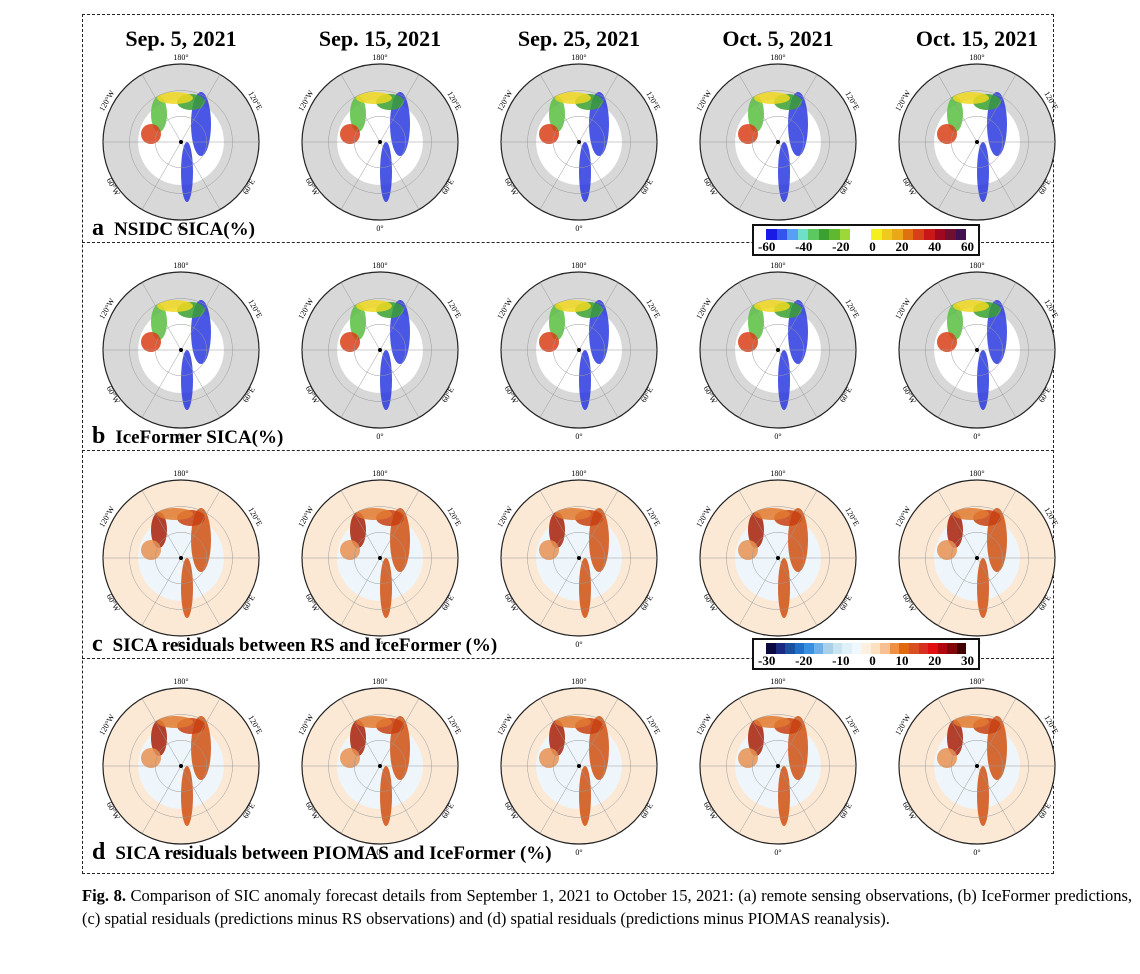  What do you see at coordinates (902, 660) in the screenshot?
I see `colorbar-tick: 10` at bounding box center [902, 660].